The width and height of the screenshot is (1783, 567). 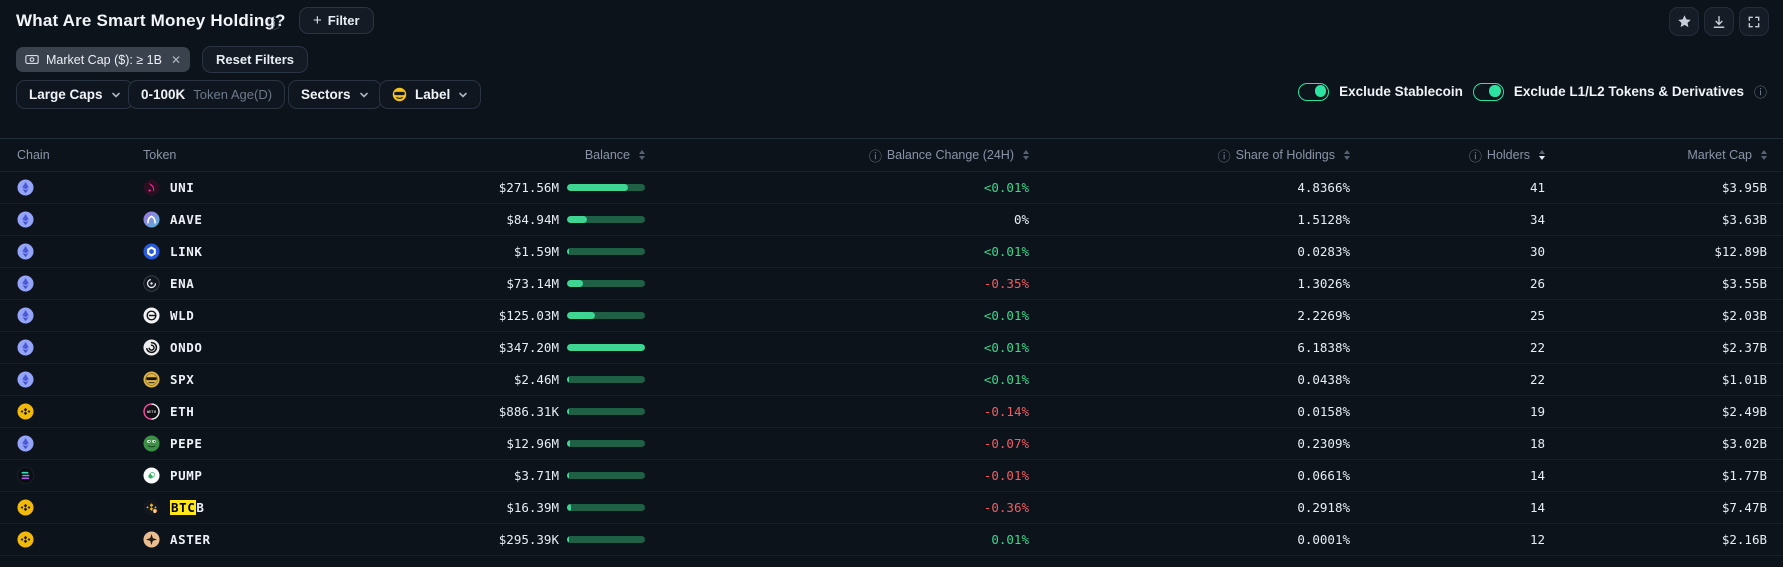 I want to click on token-cell: ASTER, so click(x=177, y=539).